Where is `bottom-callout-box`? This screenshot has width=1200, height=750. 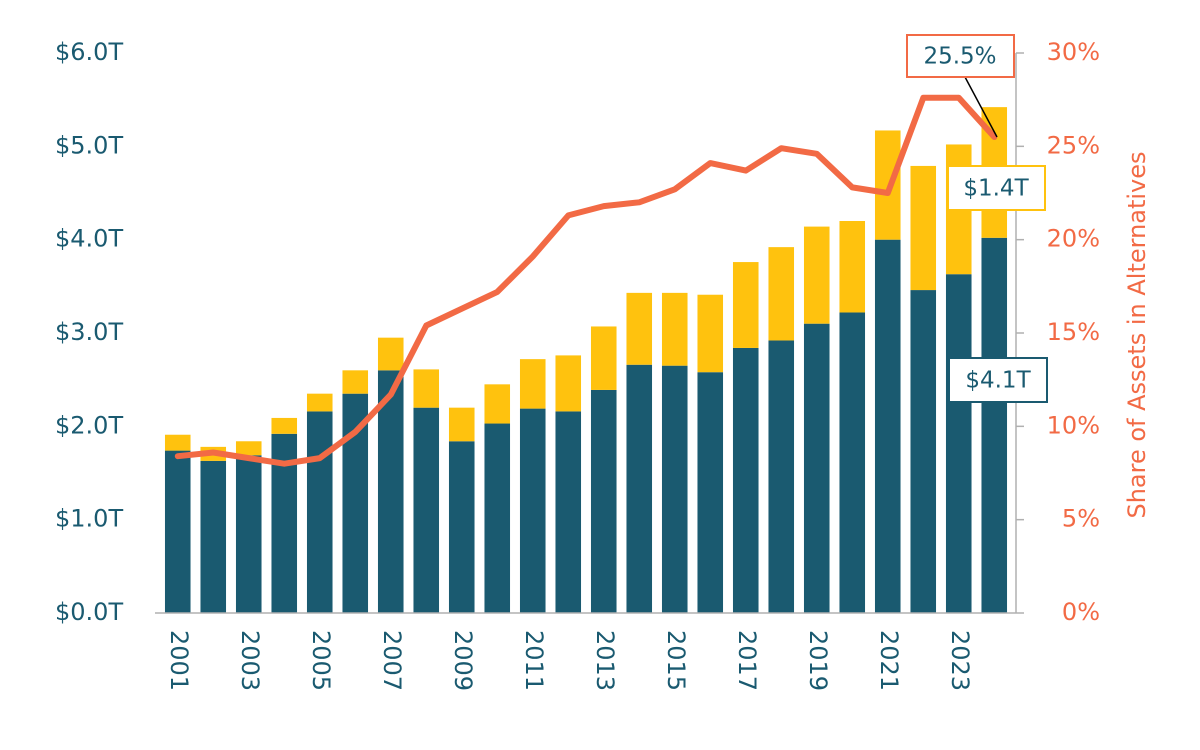
bottom-callout-box is located at coordinates (998, 380).